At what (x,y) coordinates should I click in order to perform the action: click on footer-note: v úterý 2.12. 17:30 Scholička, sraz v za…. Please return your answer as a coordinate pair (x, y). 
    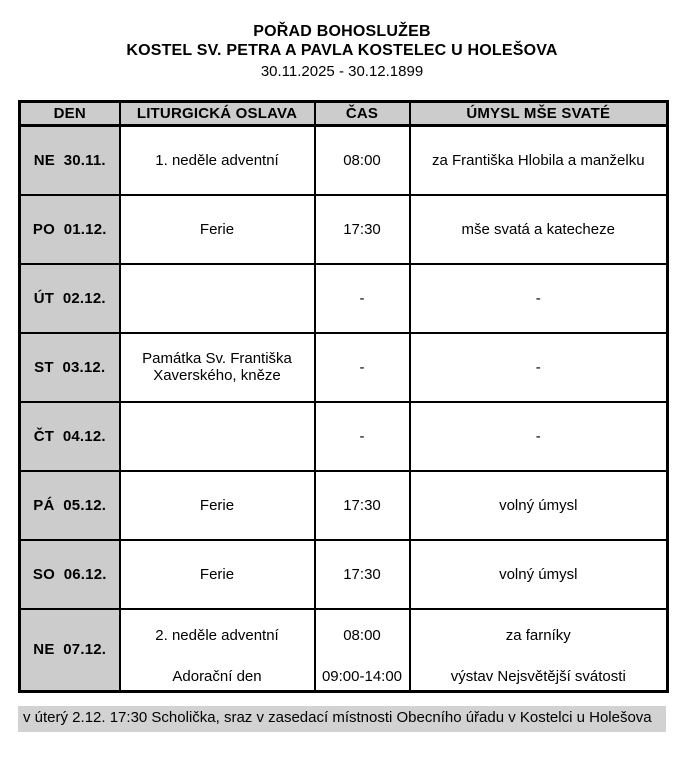
    Looking at the image, I should click on (342, 719).